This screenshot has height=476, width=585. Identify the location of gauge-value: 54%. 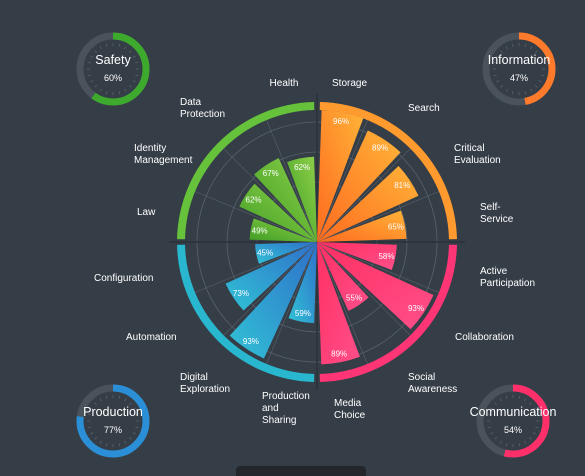
(513, 430).